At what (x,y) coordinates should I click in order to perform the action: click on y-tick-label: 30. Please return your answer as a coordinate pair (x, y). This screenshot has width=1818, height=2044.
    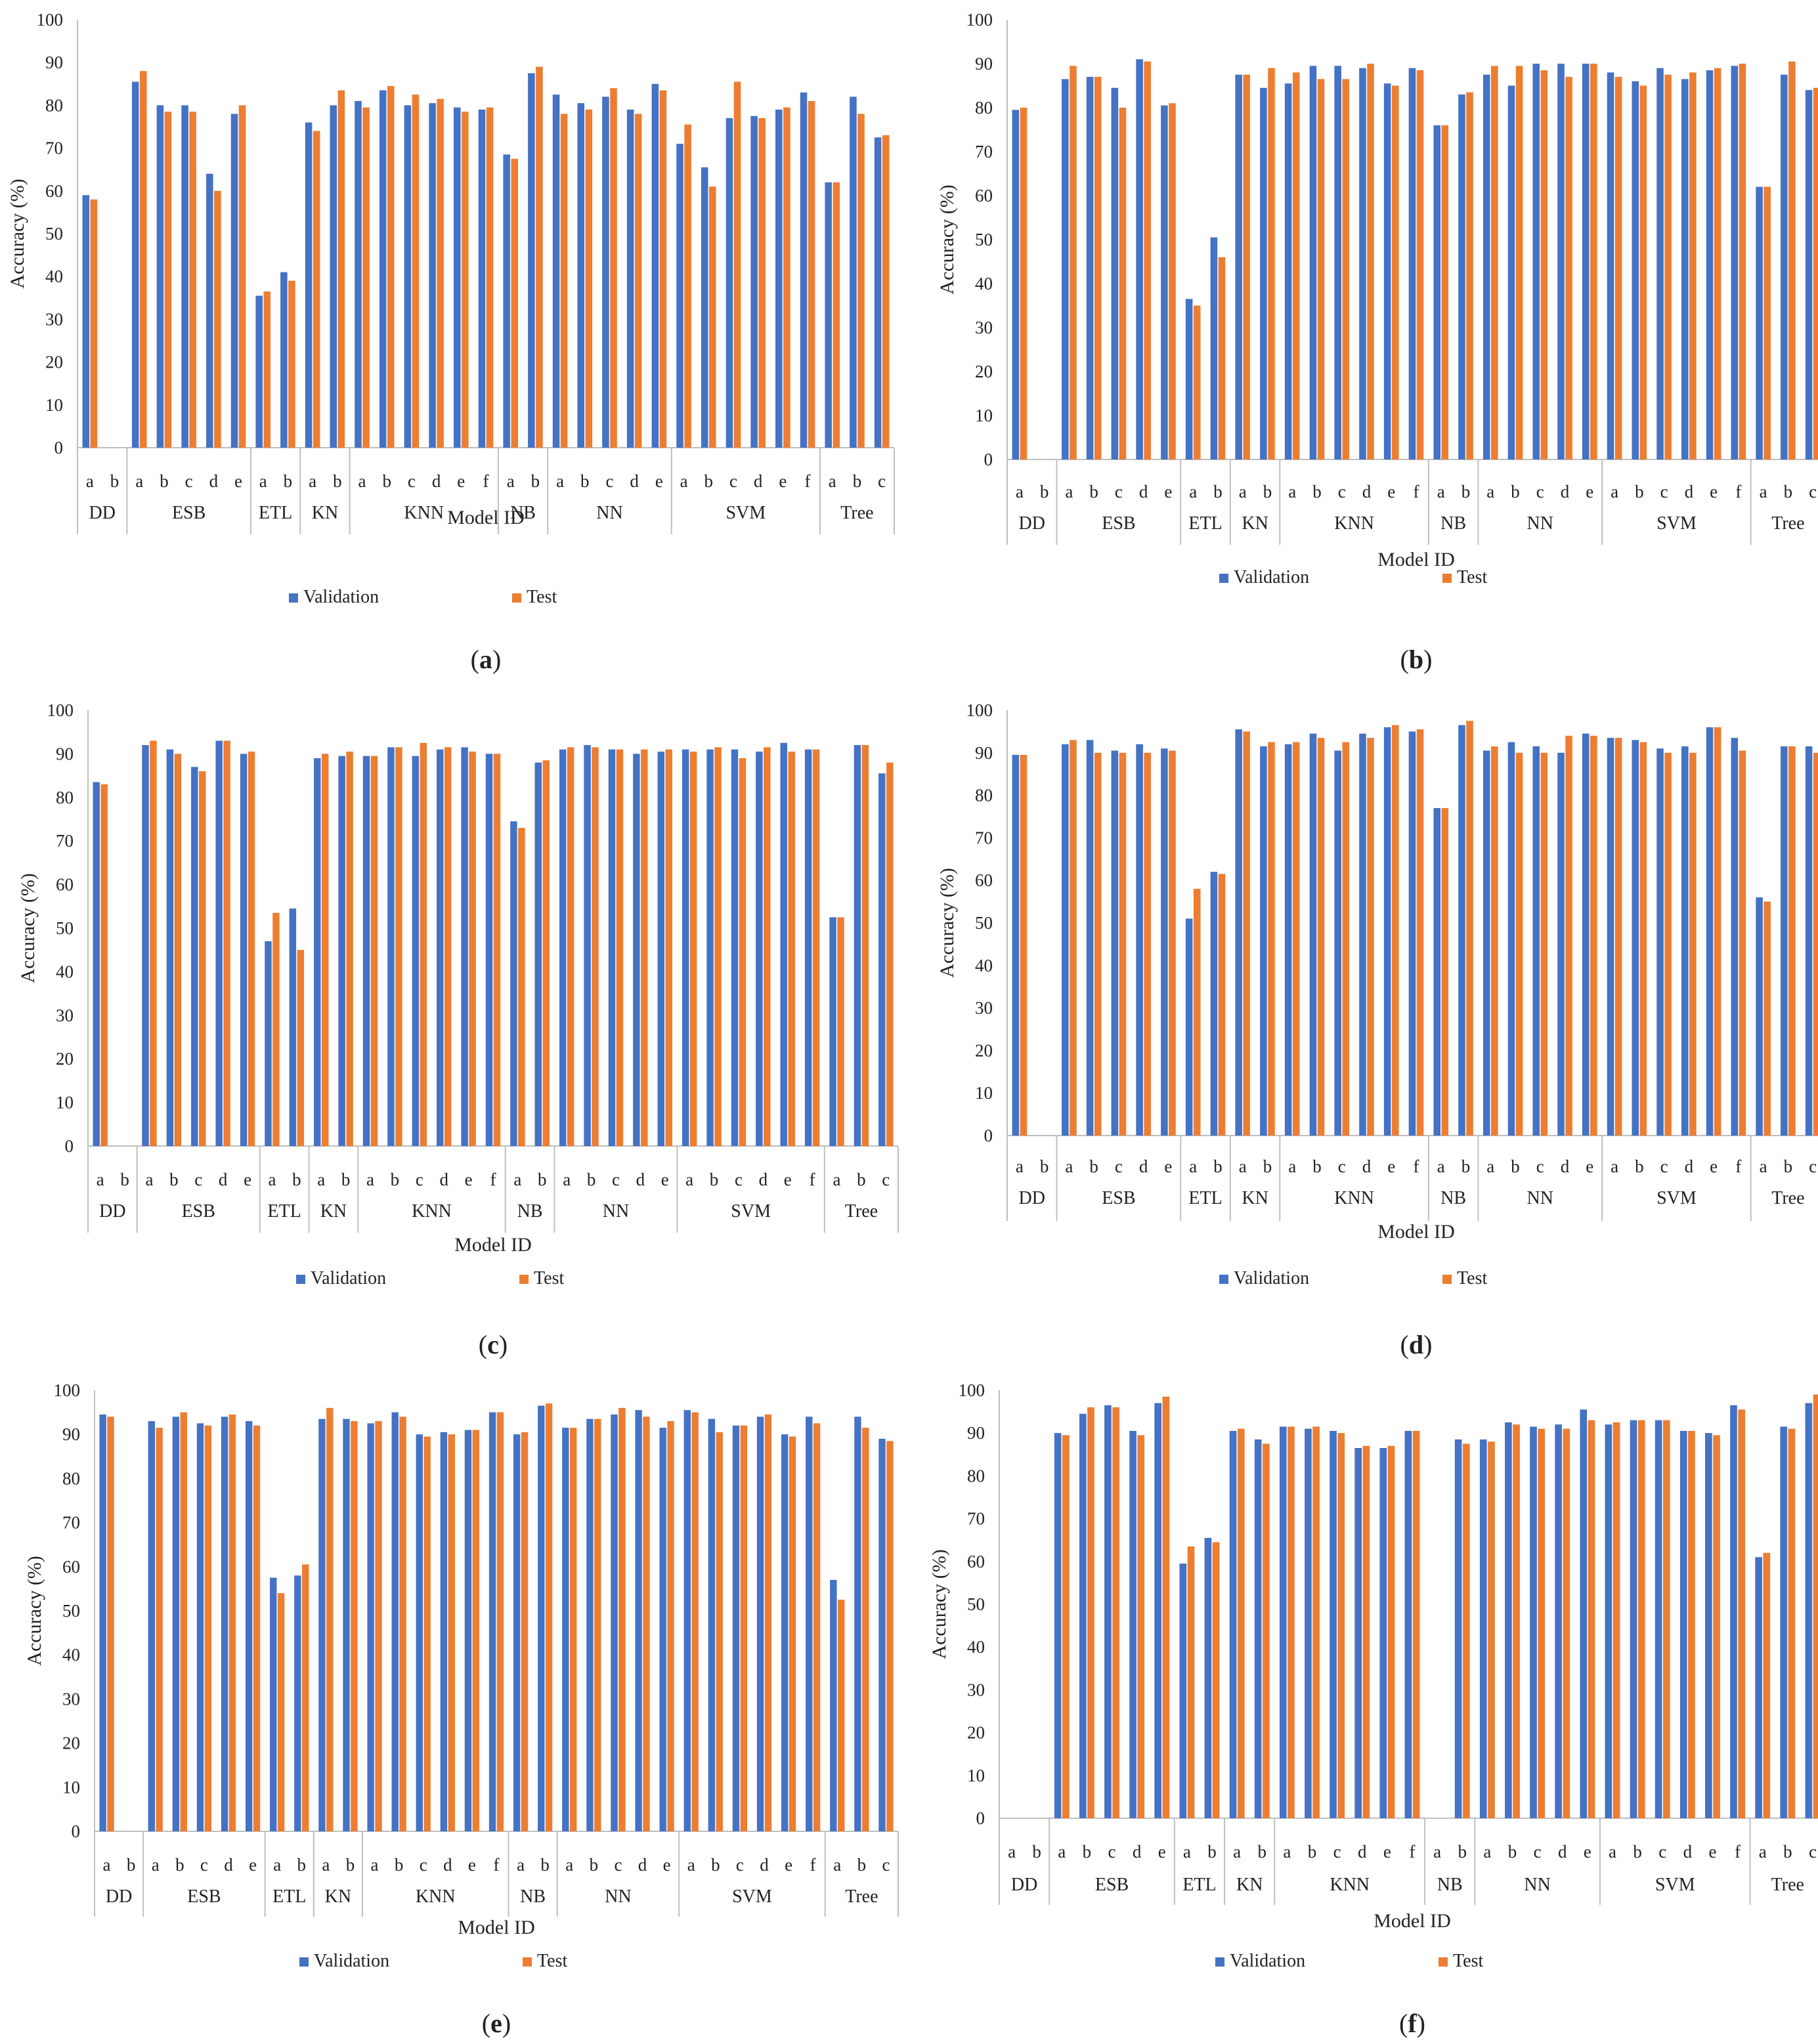
    Looking at the image, I should click on (54, 319).